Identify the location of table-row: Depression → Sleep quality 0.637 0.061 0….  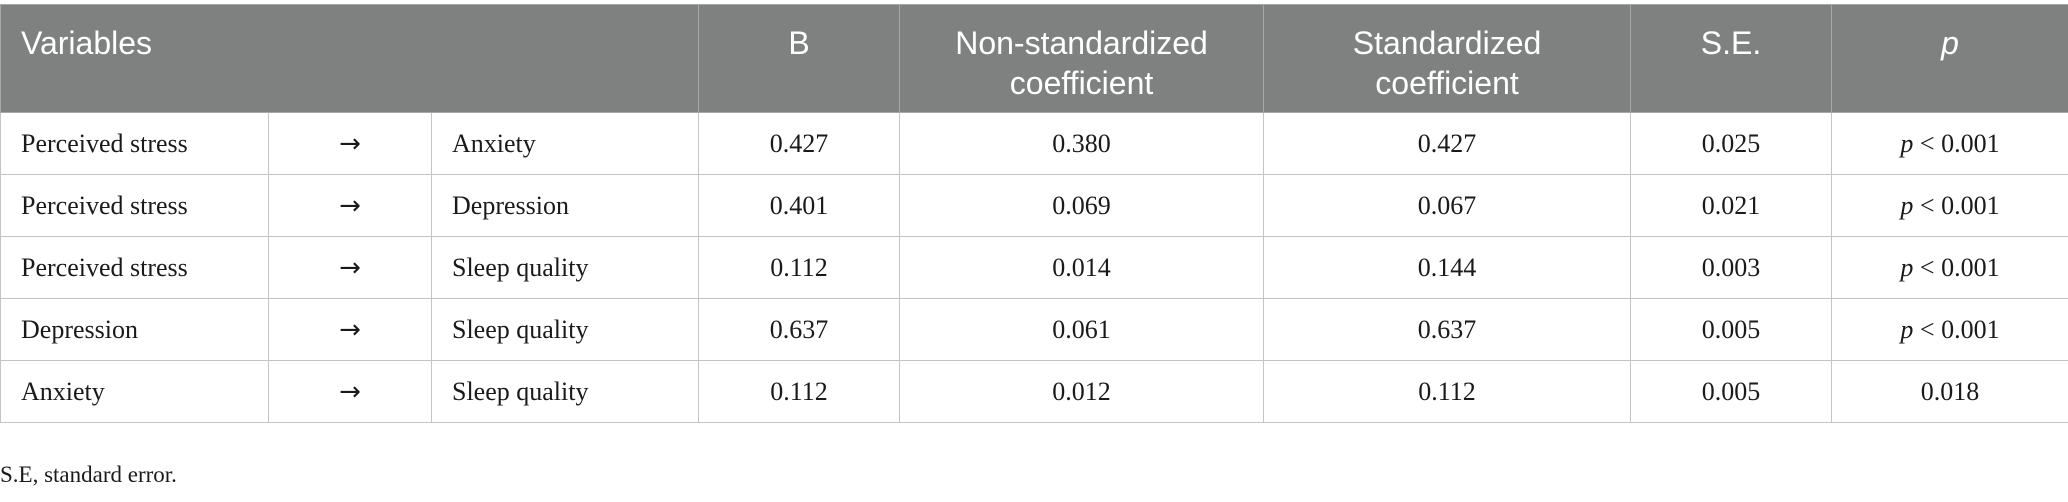
(1034, 329).